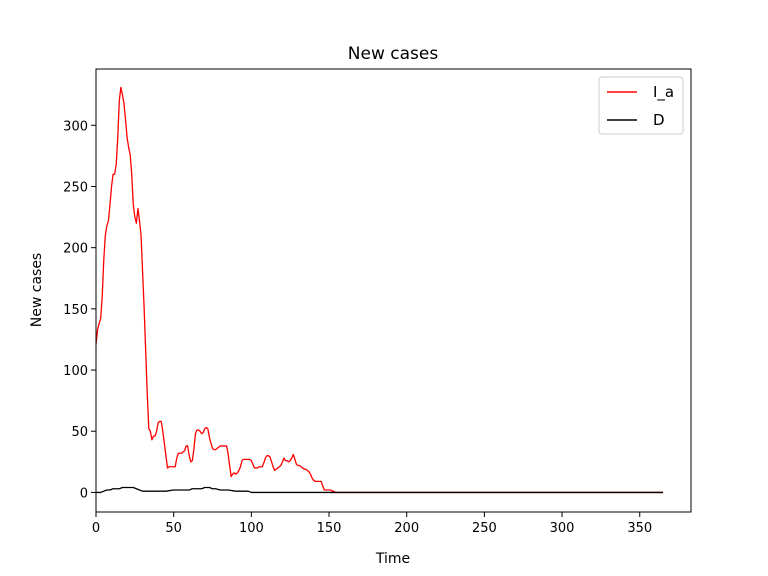 This screenshot has height=576, width=768. Describe the element at coordinates (406, 528) in the screenshot. I see `x-tick-label: 200` at that location.